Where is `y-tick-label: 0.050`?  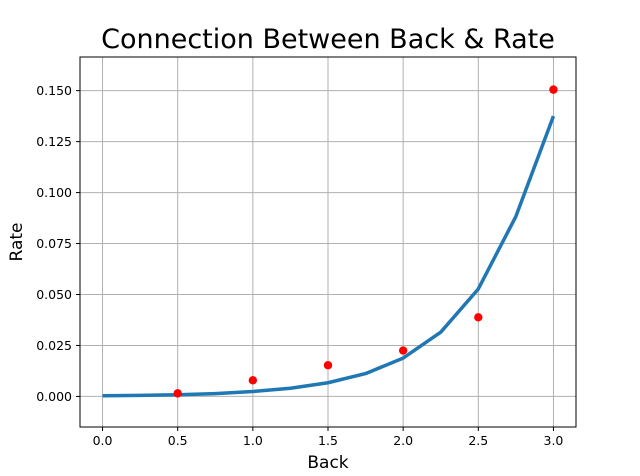 y-tick-label: 0.050 is located at coordinates (54, 294).